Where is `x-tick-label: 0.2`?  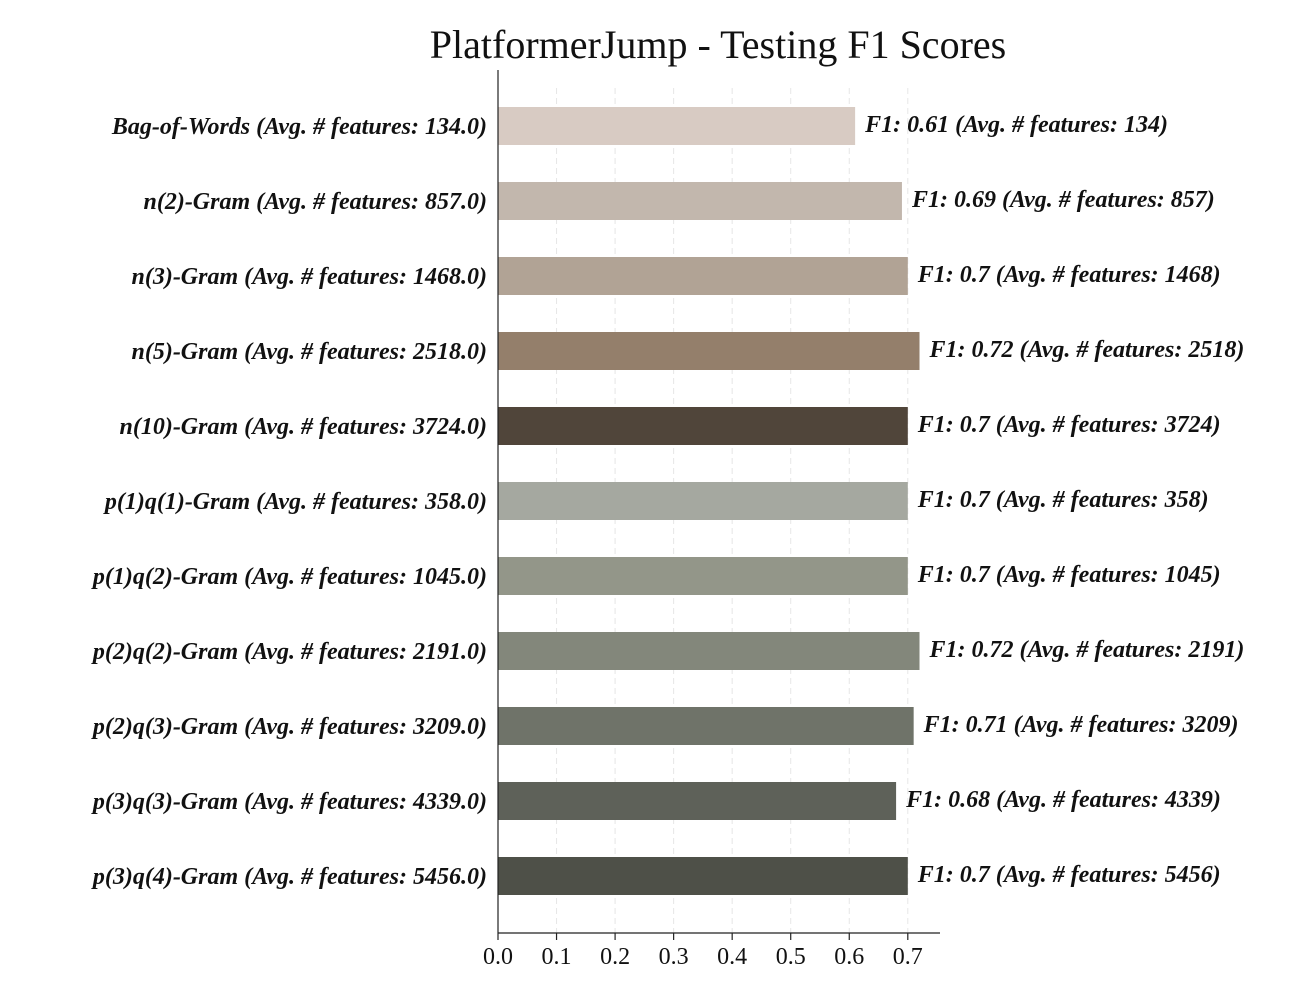 x-tick-label: 0.2 is located at coordinates (615, 957).